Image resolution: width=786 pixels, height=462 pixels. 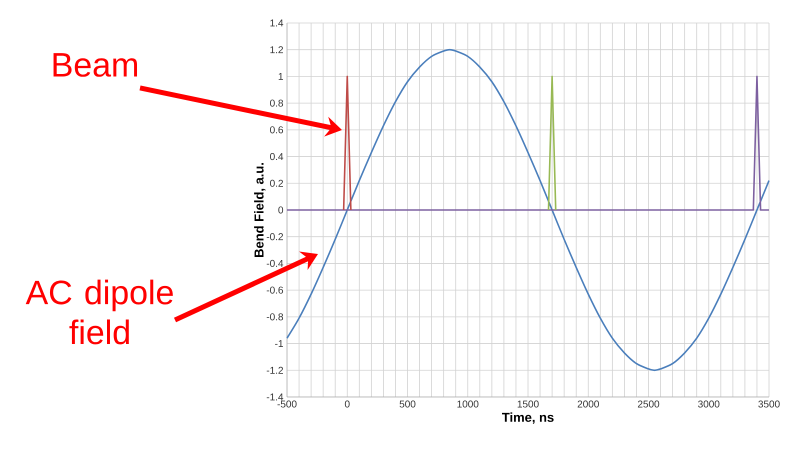 What do you see at coordinates (277, 23) in the screenshot?
I see `y-tick-label: 1.4` at bounding box center [277, 23].